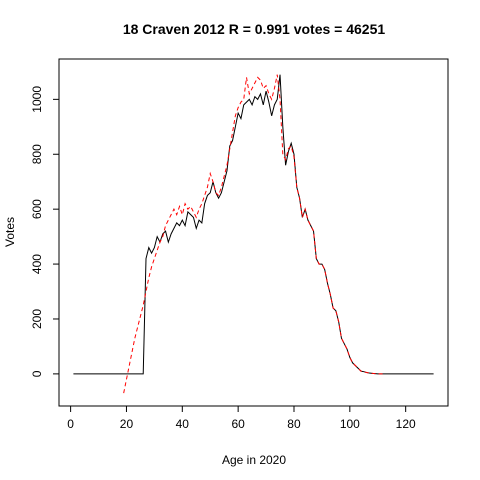 The height and width of the screenshot is (480, 480). Describe the element at coordinates (37, 99) in the screenshot. I see `y-tick-label: 1000` at that location.